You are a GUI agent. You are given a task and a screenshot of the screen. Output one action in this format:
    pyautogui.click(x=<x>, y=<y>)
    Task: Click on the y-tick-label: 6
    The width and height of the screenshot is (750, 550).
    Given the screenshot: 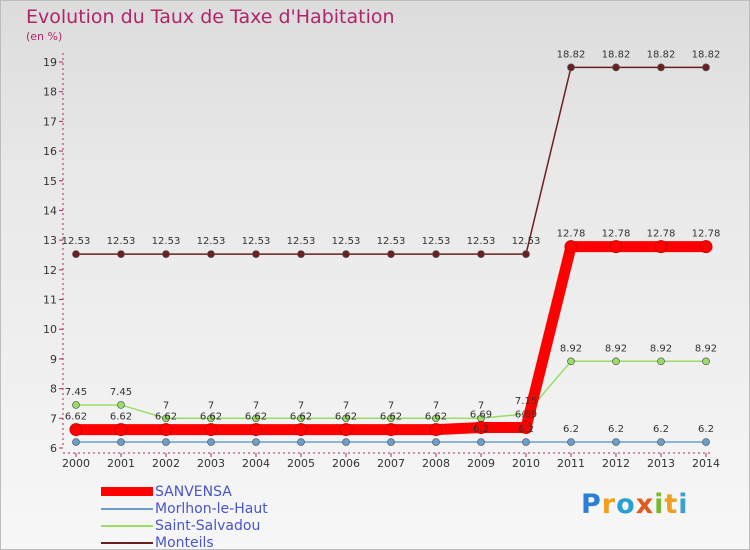 What is the action you would take?
    pyautogui.click(x=53, y=448)
    